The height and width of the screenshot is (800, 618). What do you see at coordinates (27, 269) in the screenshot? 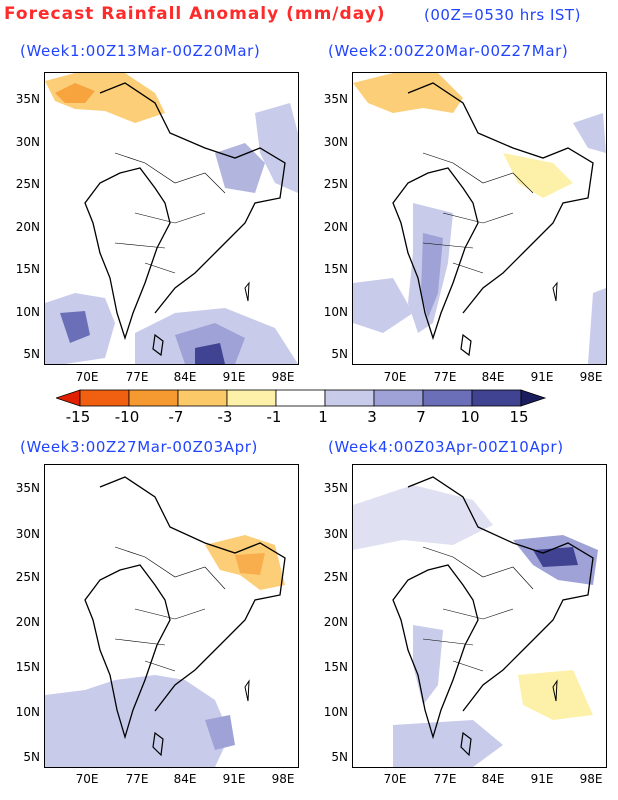
I see `p1-lat-15: 15N` at bounding box center [27, 269].